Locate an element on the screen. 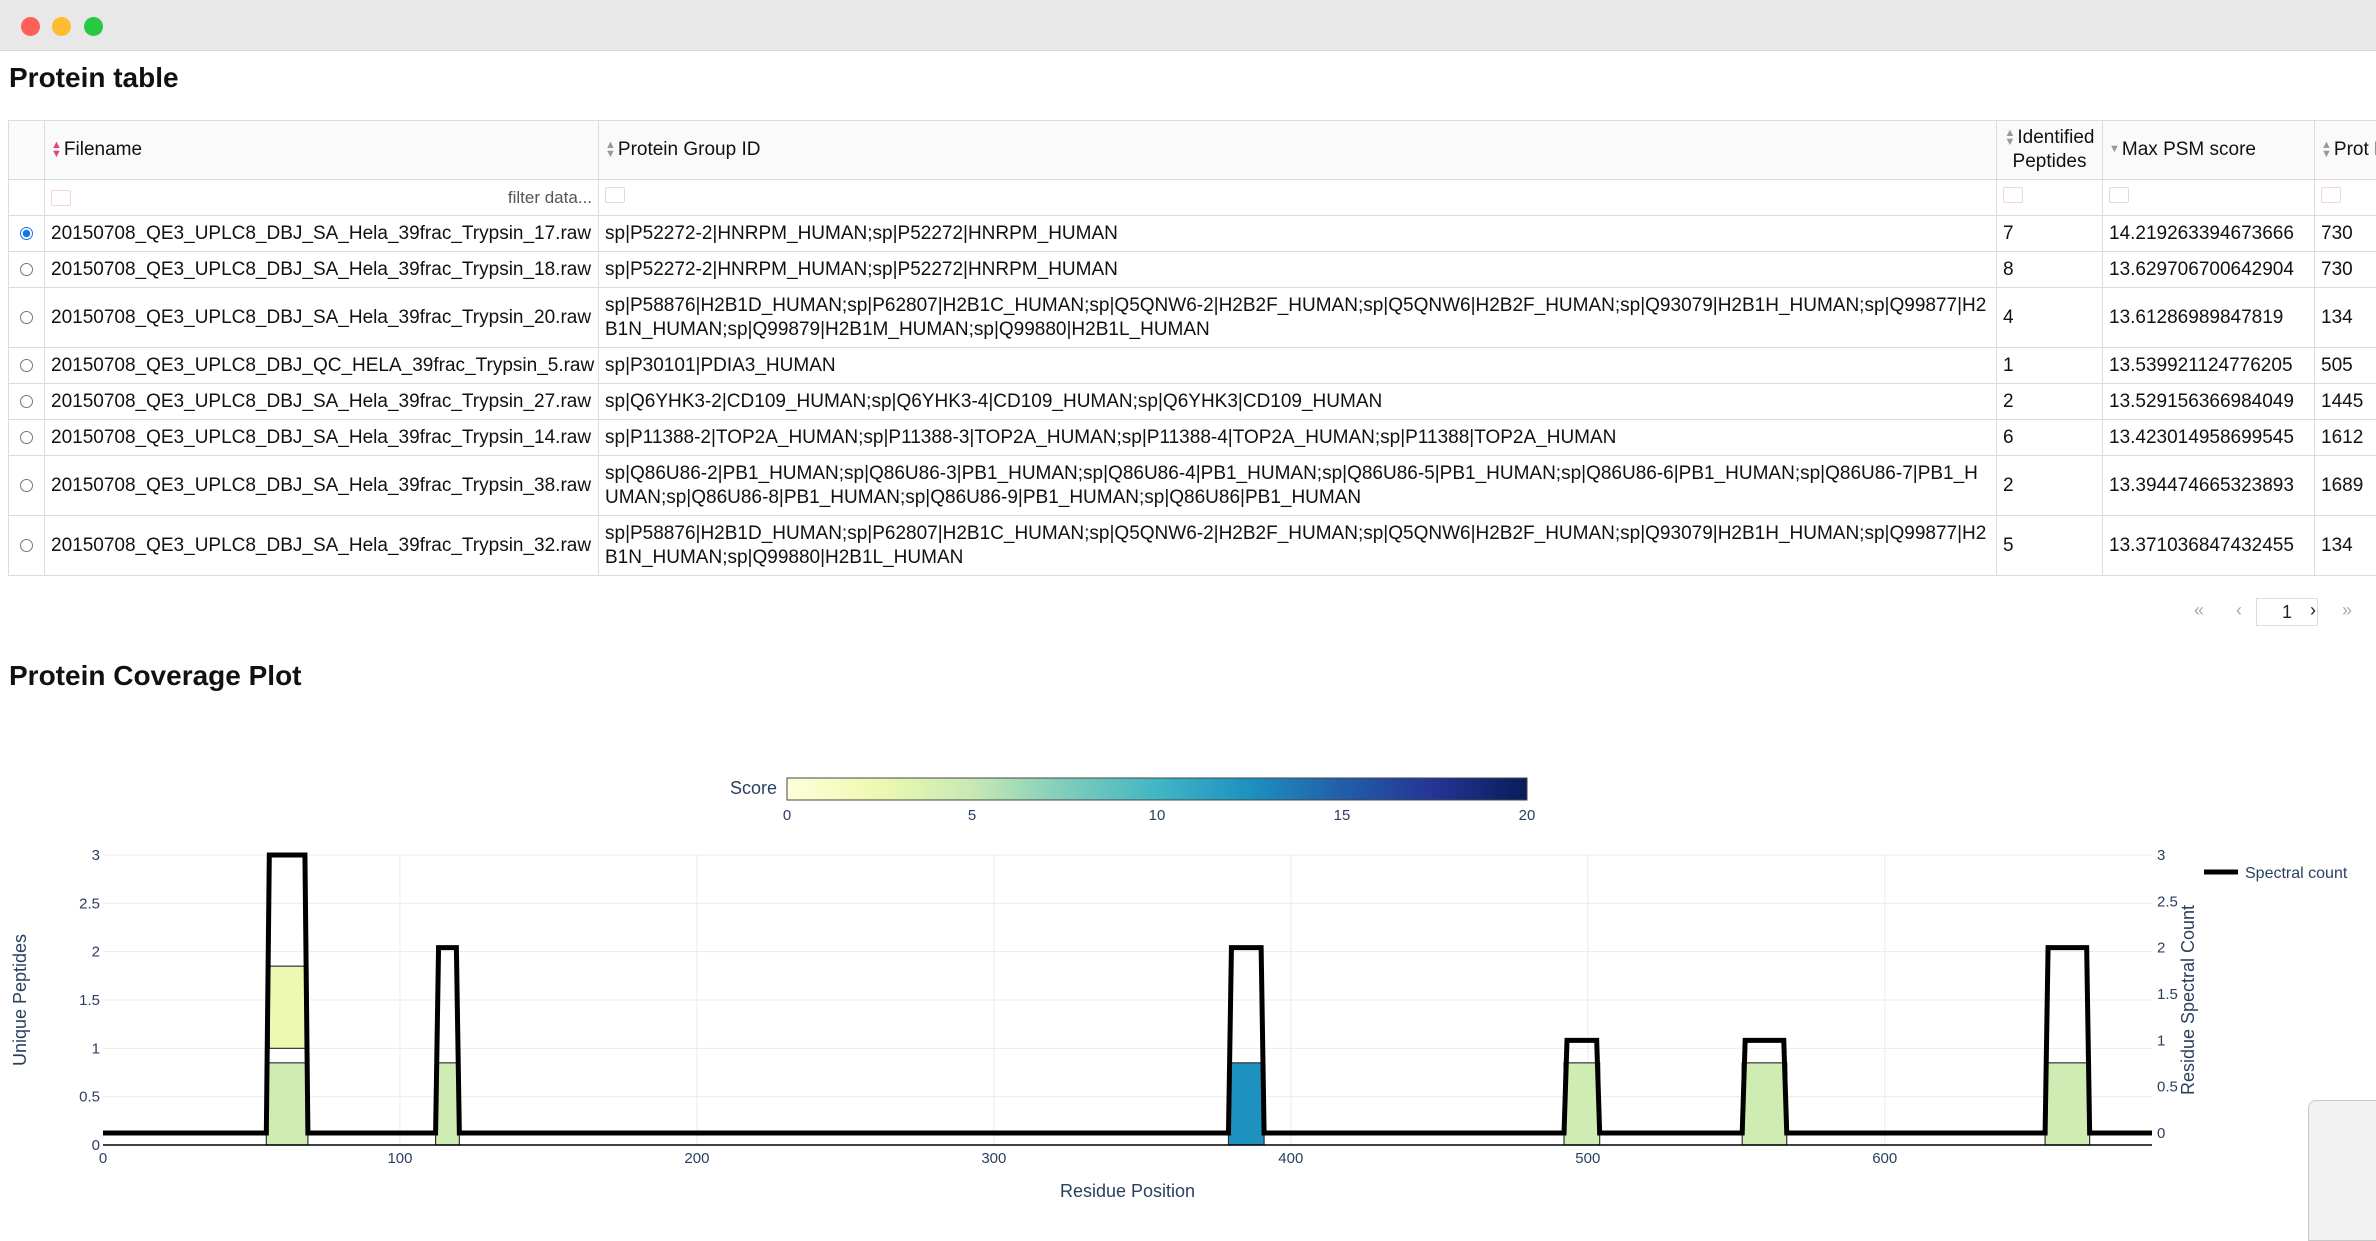 This screenshot has height=1241, width=2376. column-header-protein-group-id: ▲▼Protein Group ID is located at coordinates (1298, 150).